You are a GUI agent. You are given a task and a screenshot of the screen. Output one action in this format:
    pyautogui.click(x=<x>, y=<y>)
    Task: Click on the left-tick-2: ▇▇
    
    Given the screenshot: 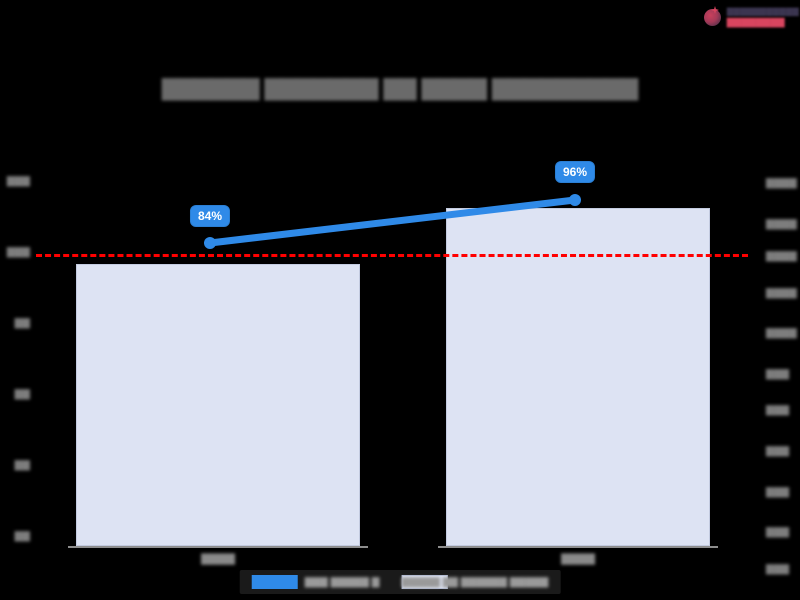 What is the action you would take?
    pyautogui.click(x=22, y=324)
    